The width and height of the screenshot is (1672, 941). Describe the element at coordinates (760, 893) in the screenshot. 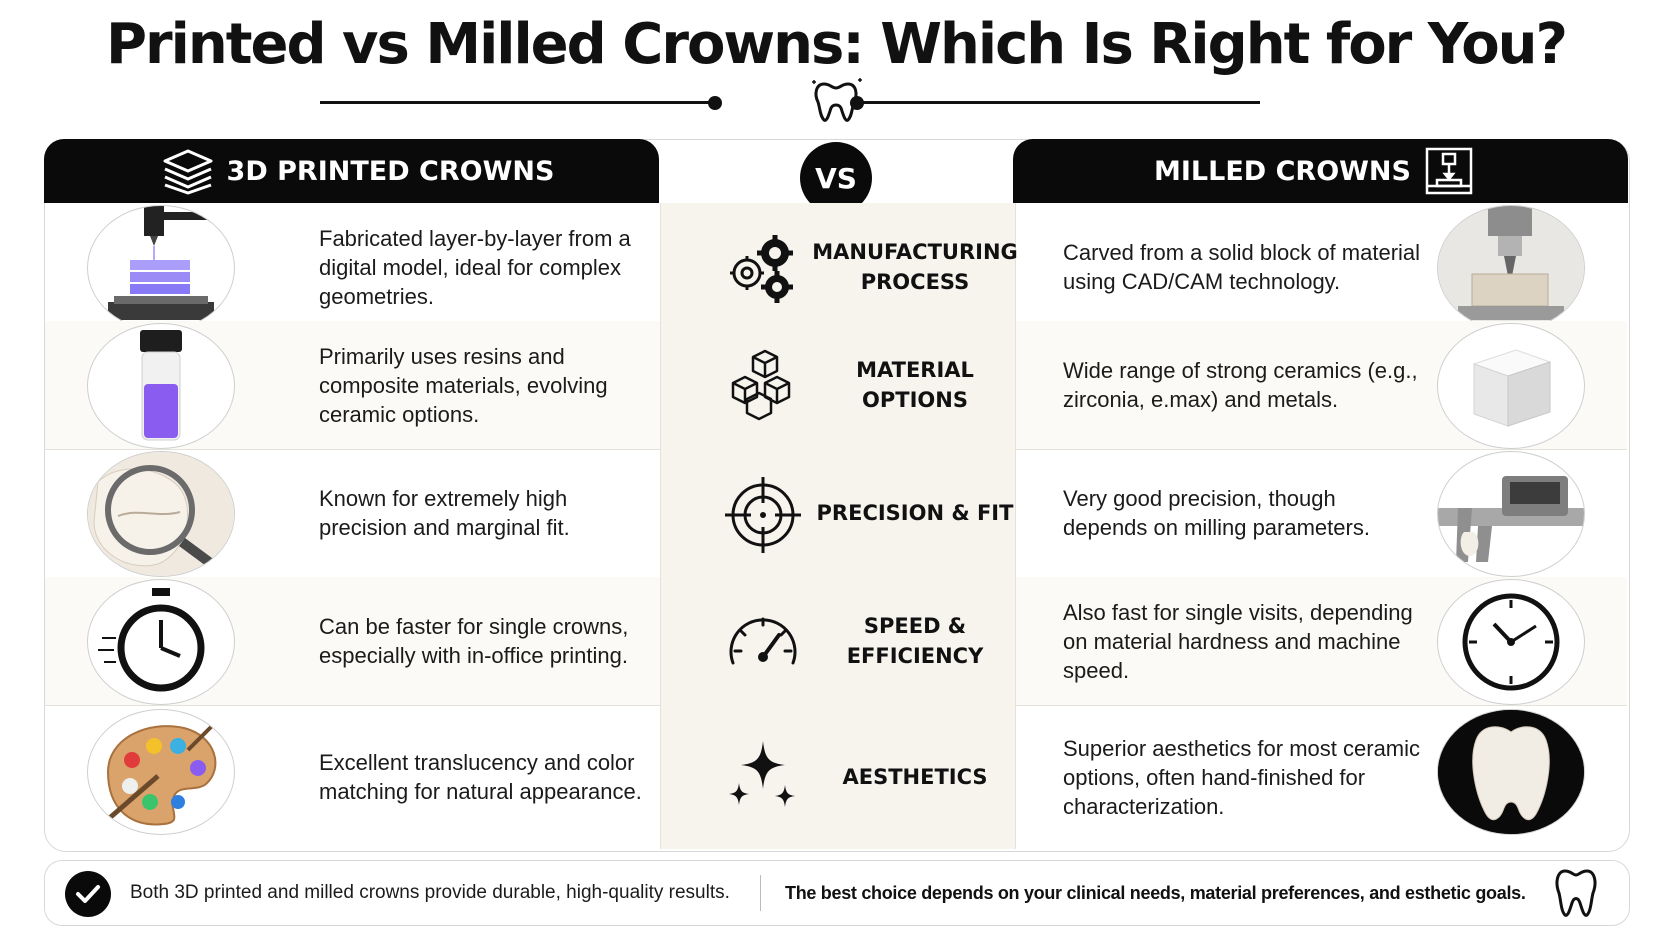

I see `summary-separator` at that location.